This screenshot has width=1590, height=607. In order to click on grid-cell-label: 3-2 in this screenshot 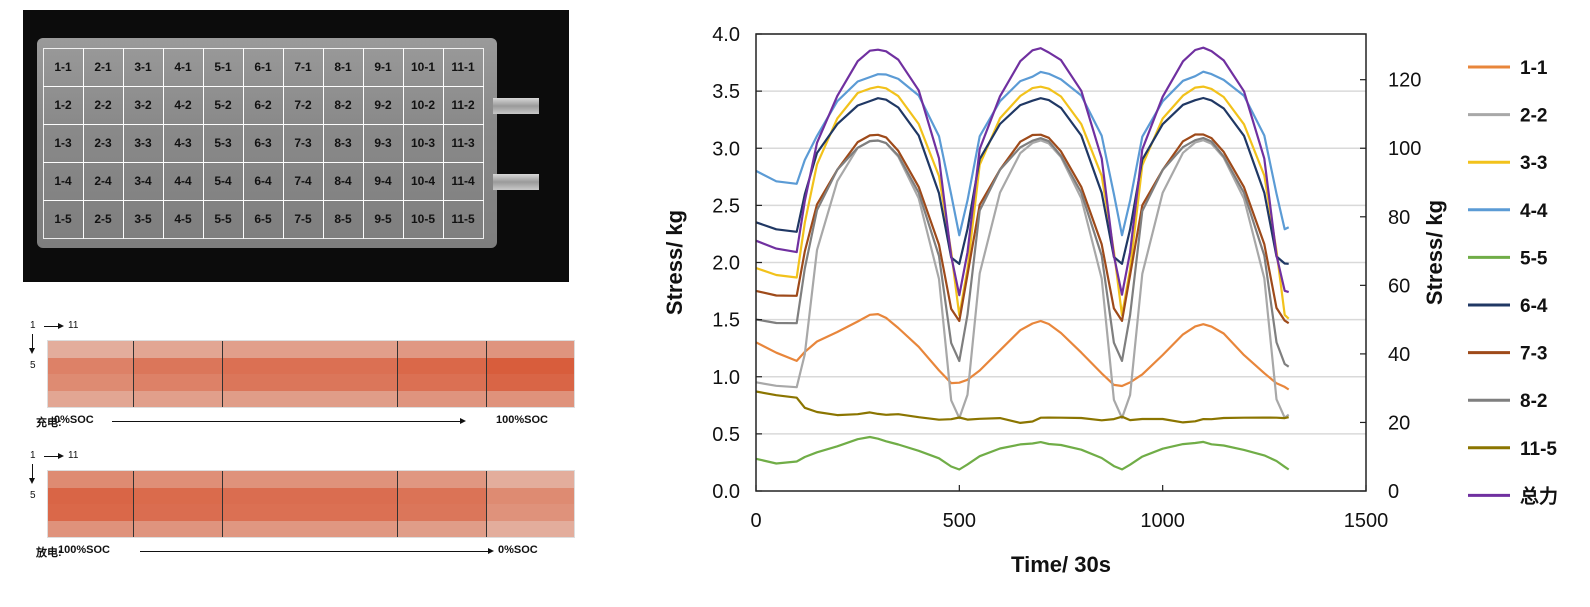, I will do `click(143, 105)`.